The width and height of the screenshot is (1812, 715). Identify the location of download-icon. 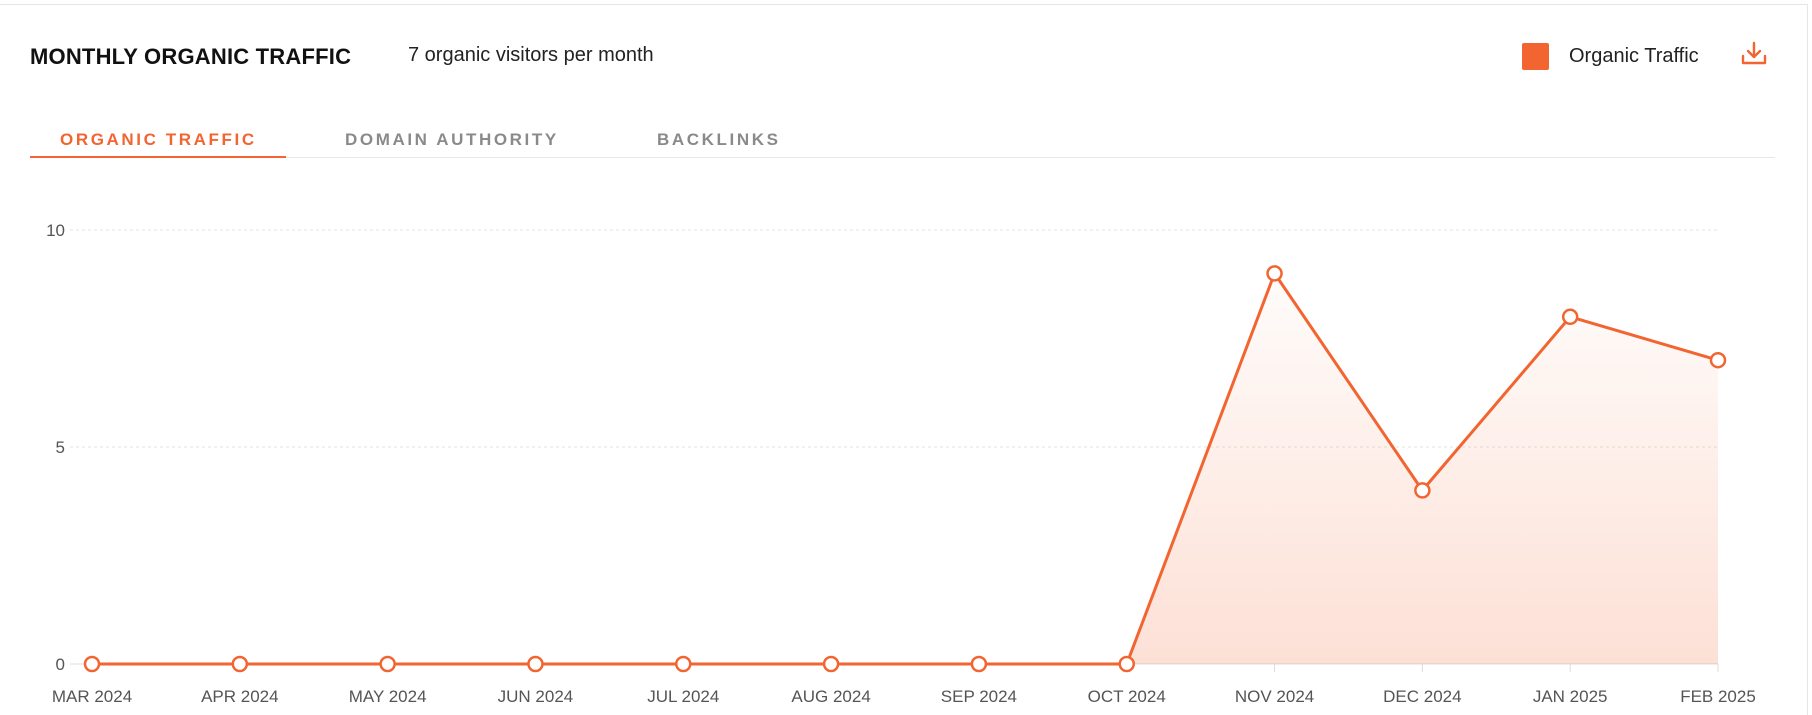
(1754, 53).